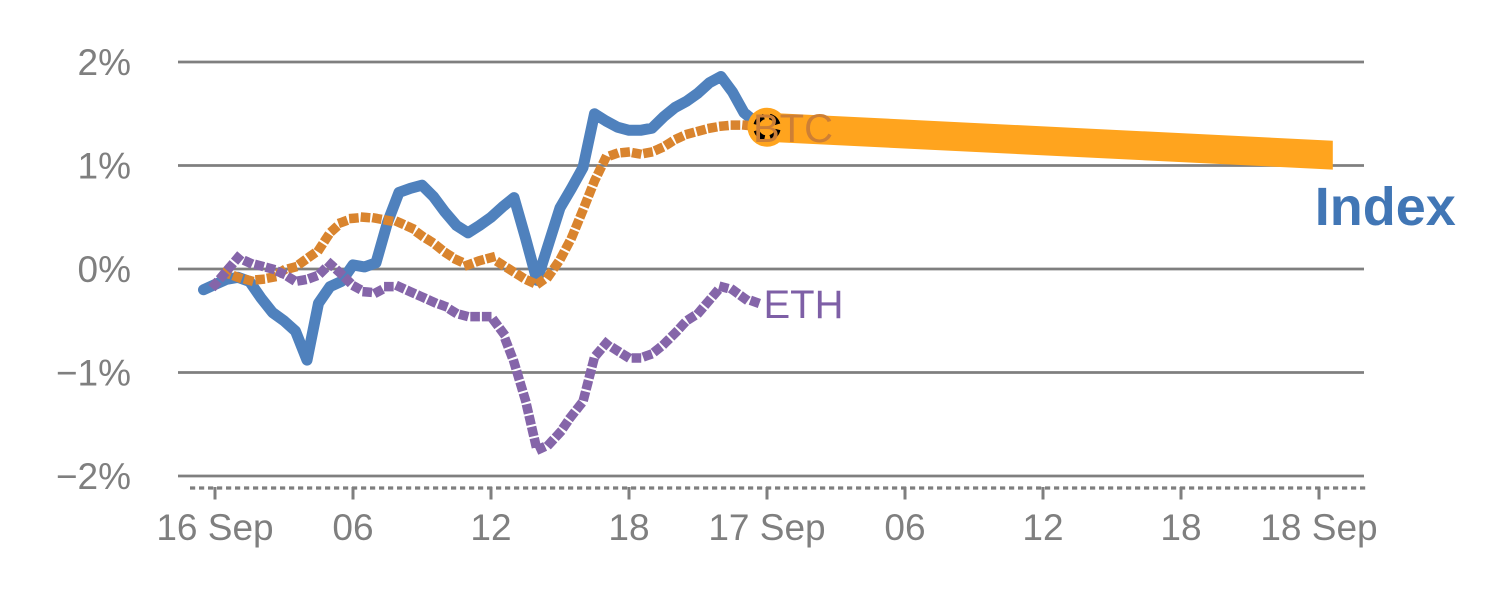  Describe the element at coordinates (93, 373) in the screenshot. I see `y-tick-label-3: −1%` at that location.